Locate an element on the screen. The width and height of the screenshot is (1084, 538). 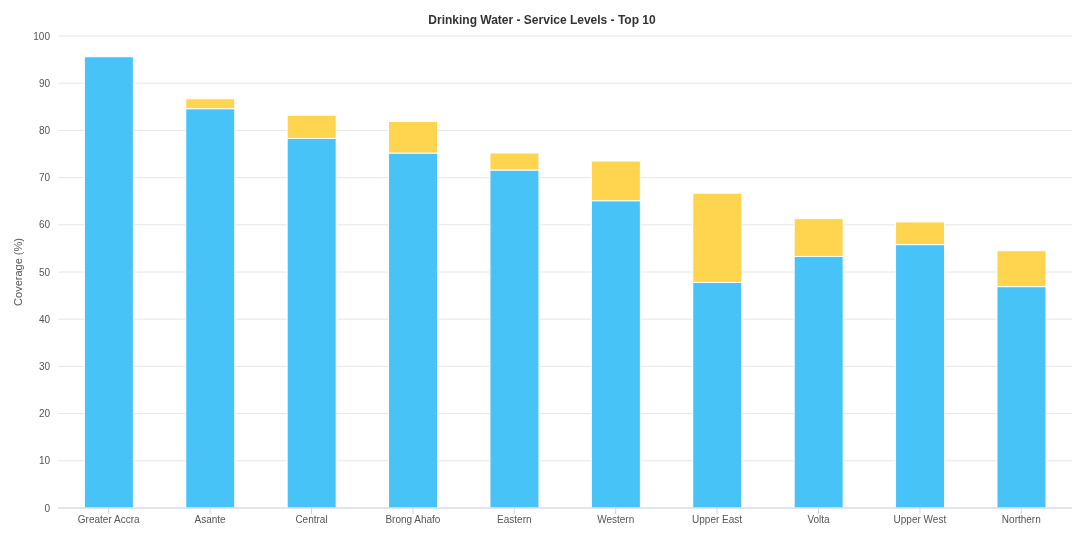
y-tick-label: 100 is located at coordinates (42, 36).